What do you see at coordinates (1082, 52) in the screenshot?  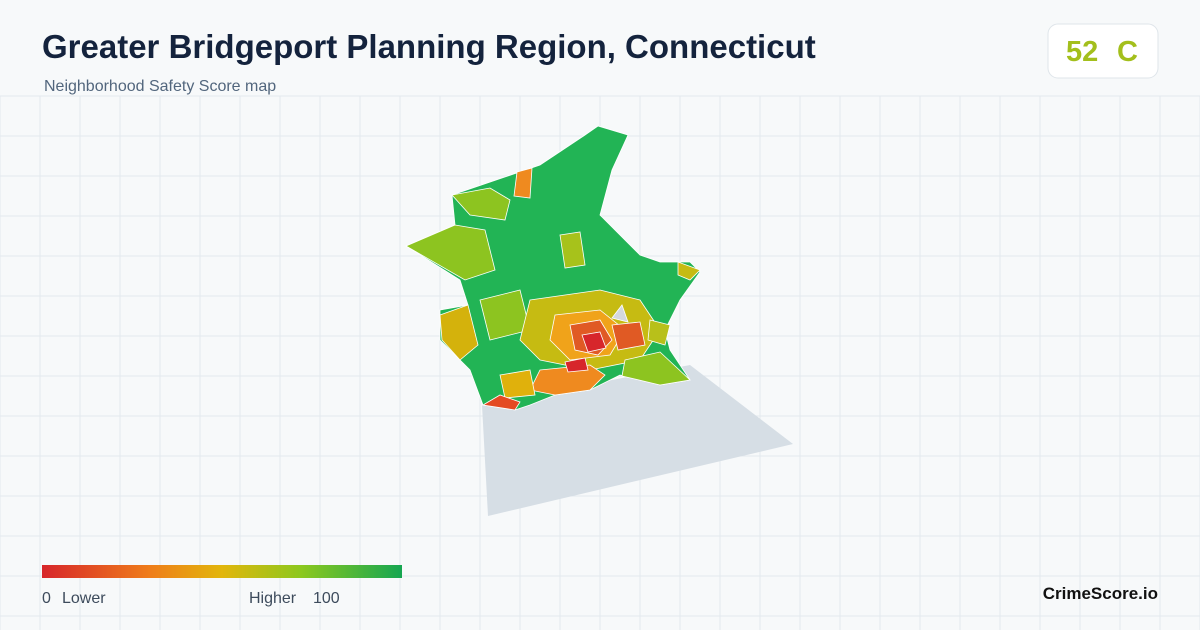 I see `score-value: 52` at bounding box center [1082, 52].